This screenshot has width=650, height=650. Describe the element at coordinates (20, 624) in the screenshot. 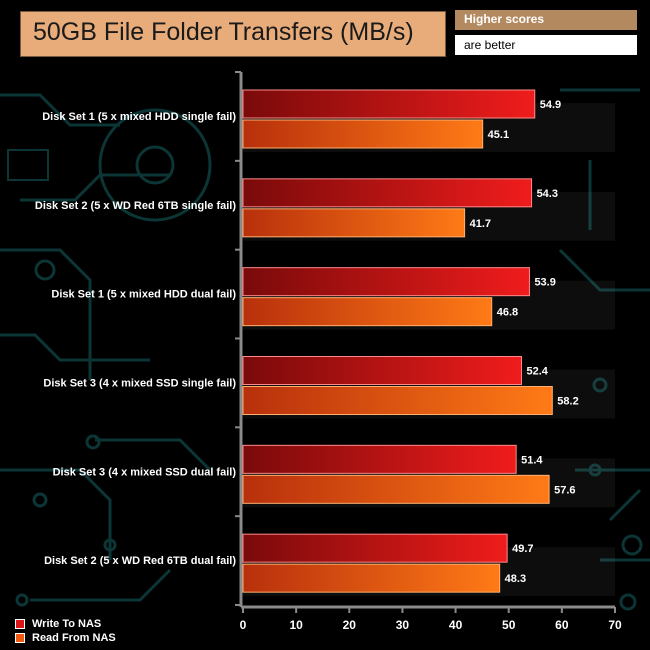

I see `legend-write-swatch` at that location.